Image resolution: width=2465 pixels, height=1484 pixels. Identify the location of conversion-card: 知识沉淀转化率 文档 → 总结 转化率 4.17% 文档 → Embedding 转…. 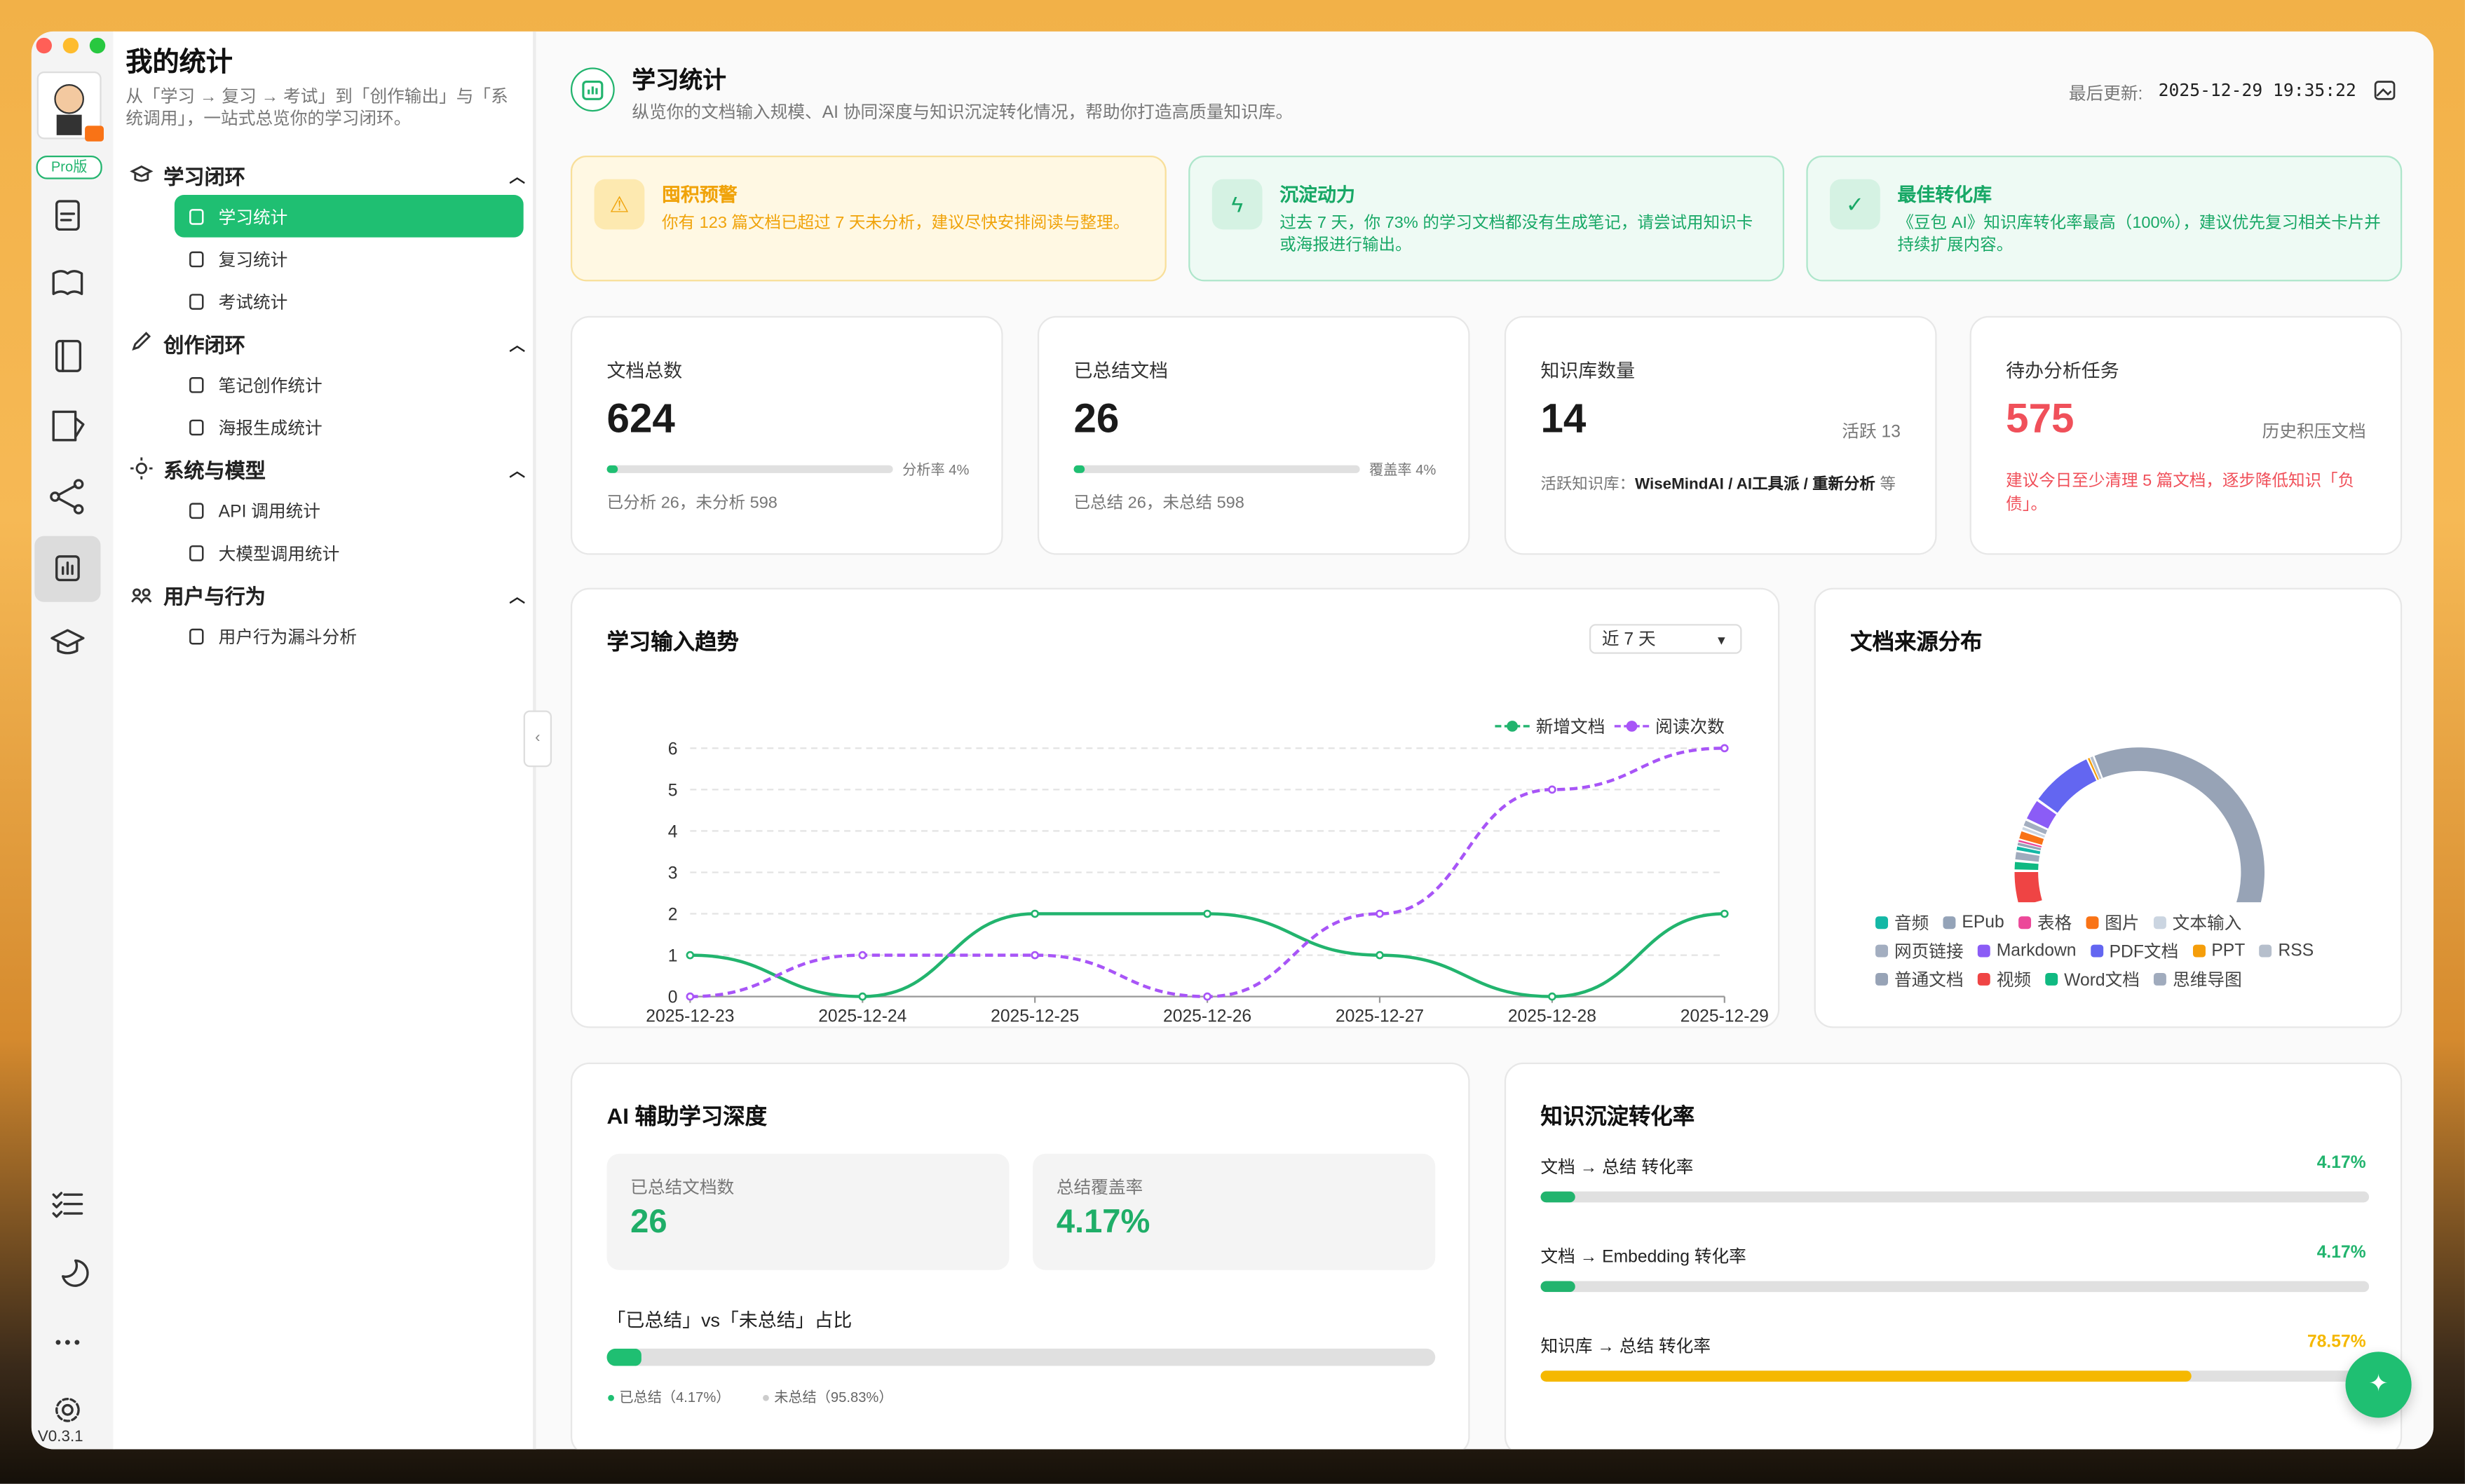
(1953, 1256).